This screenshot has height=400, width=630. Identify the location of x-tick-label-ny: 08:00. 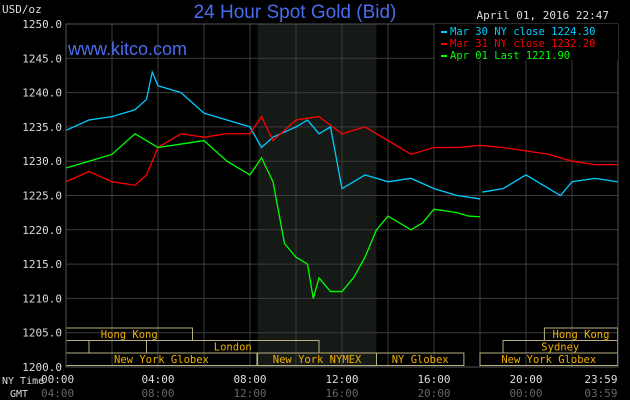
(249, 379).